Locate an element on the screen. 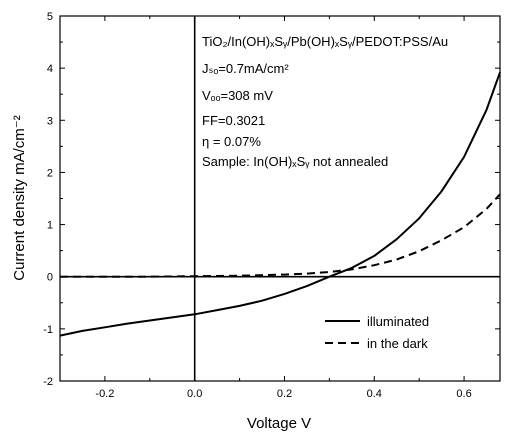  x-tick-label: 0.0 is located at coordinates (194, 394).